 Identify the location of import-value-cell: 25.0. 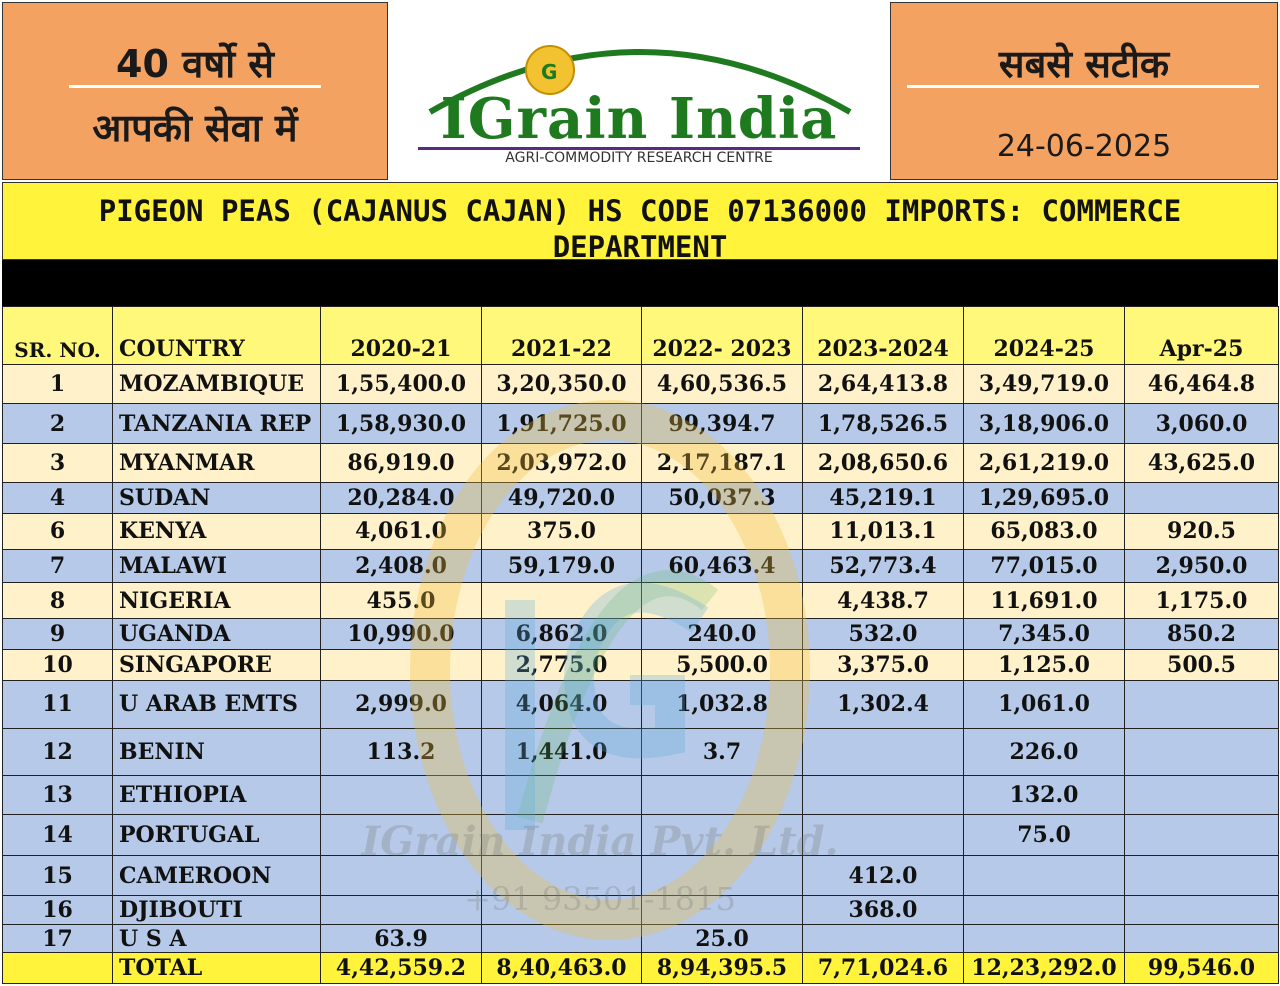
(722, 938).